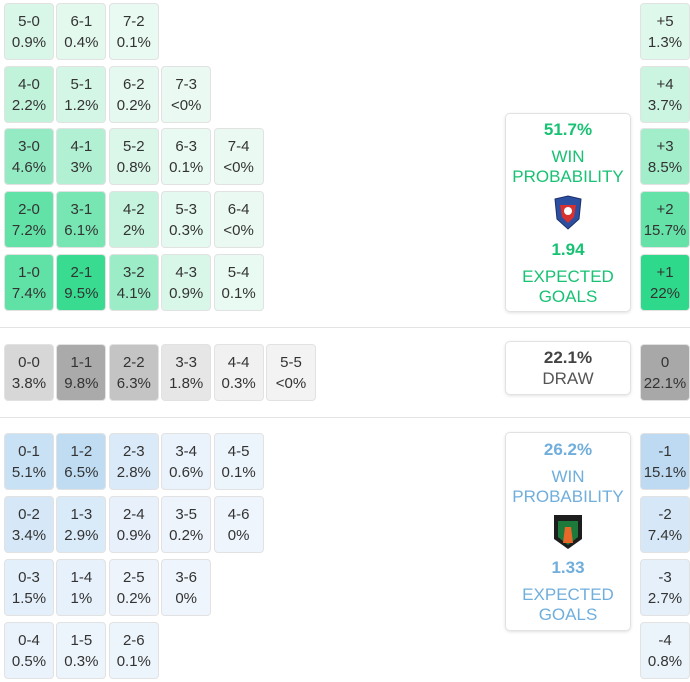 The width and height of the screenshot is (690, 682). I want to click on score-cell: 0-3 1.5%, so click(29, 587).